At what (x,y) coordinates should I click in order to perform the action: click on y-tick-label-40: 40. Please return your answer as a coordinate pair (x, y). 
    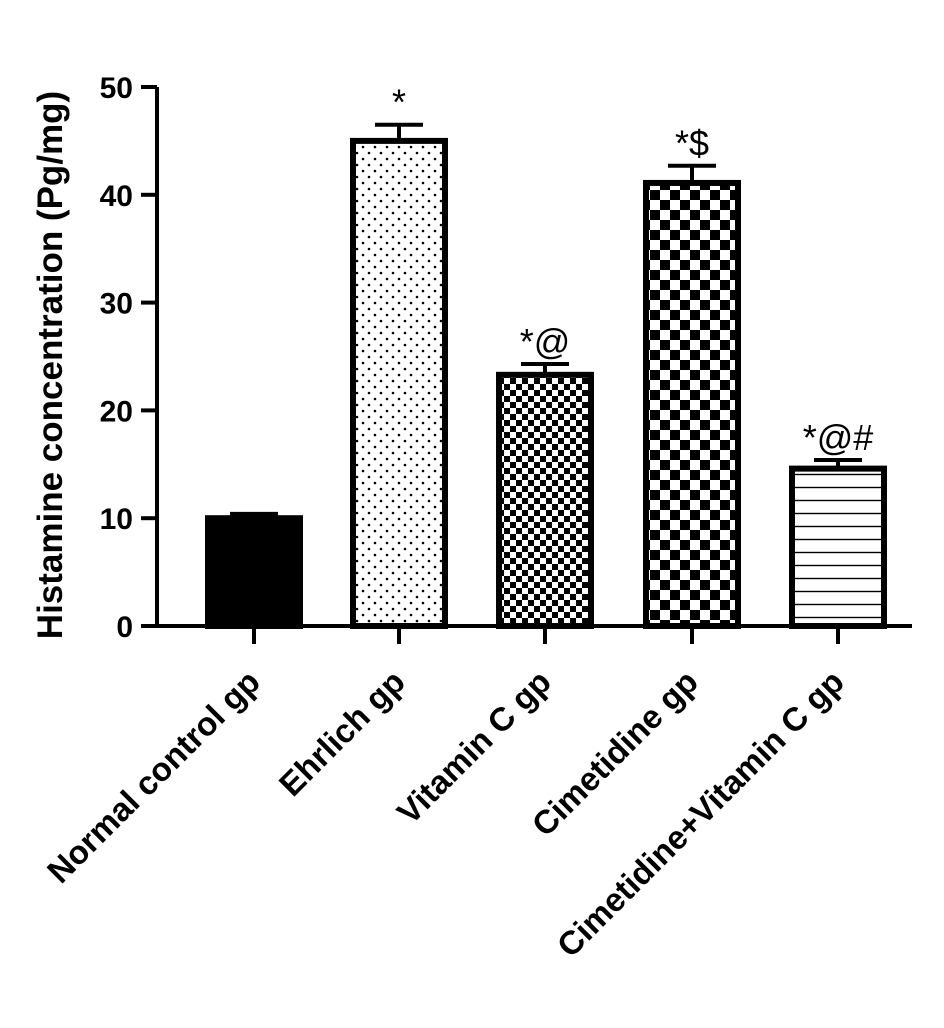
    Looking at the image, I should click on (116, 196).